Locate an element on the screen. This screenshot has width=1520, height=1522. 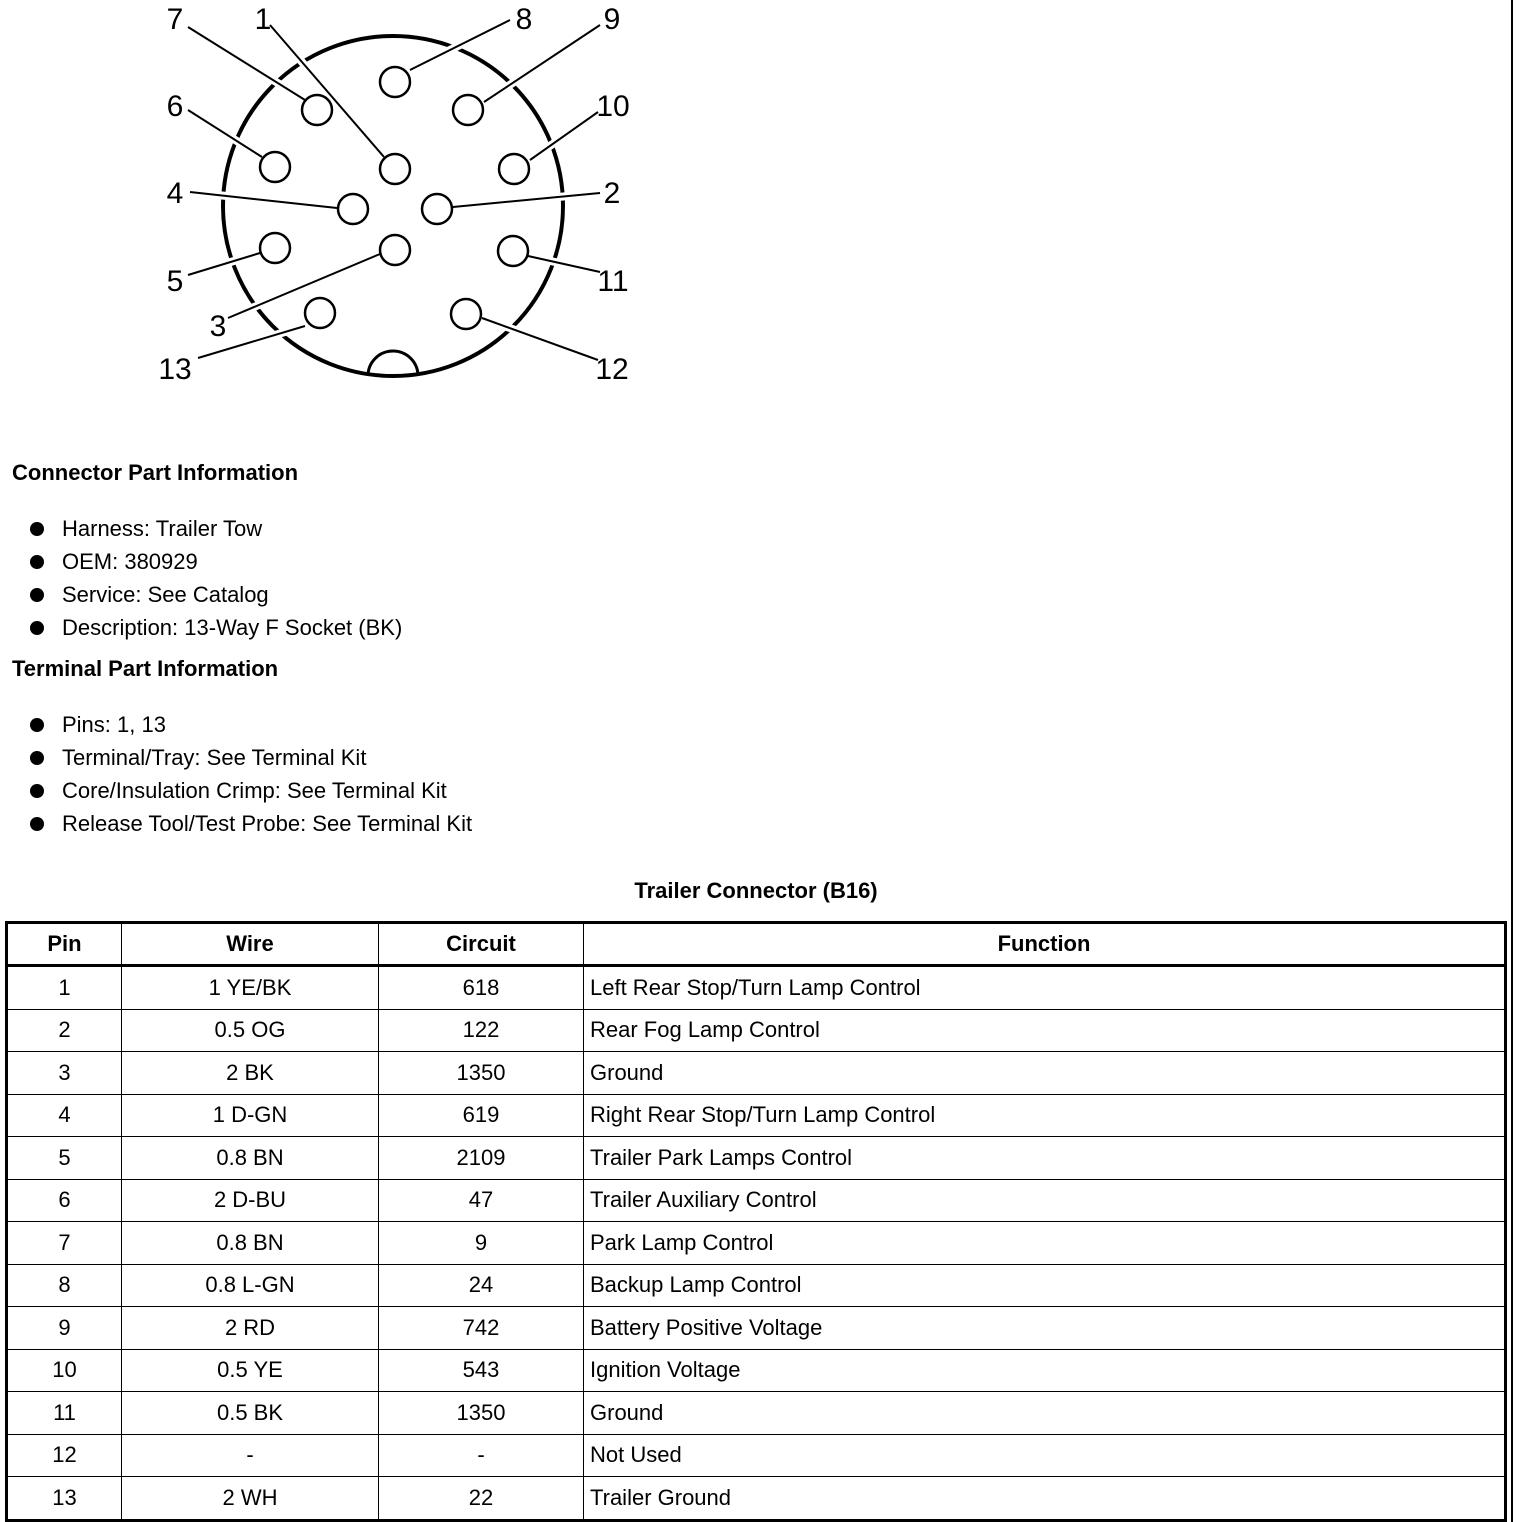
pin-label-9: 9 is located at coordinates (612, 19).